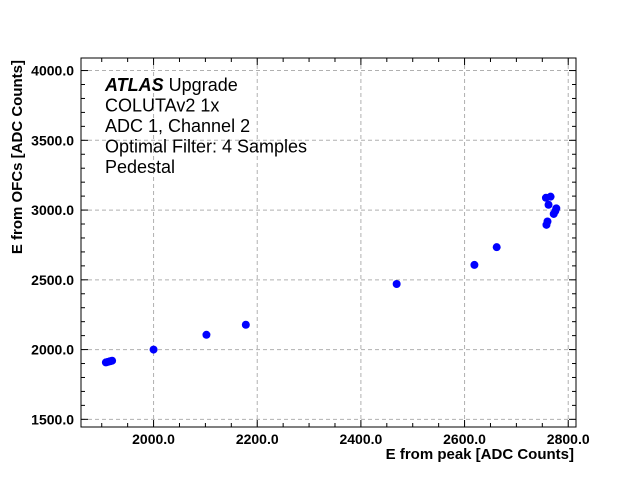 Image resolution: width=640 pixels, height=480 pixels. What do you see at coordinates (464, 439) in the screenshot?
I see `x-tick-label: 2600.0` at bounding box center [464, 439].